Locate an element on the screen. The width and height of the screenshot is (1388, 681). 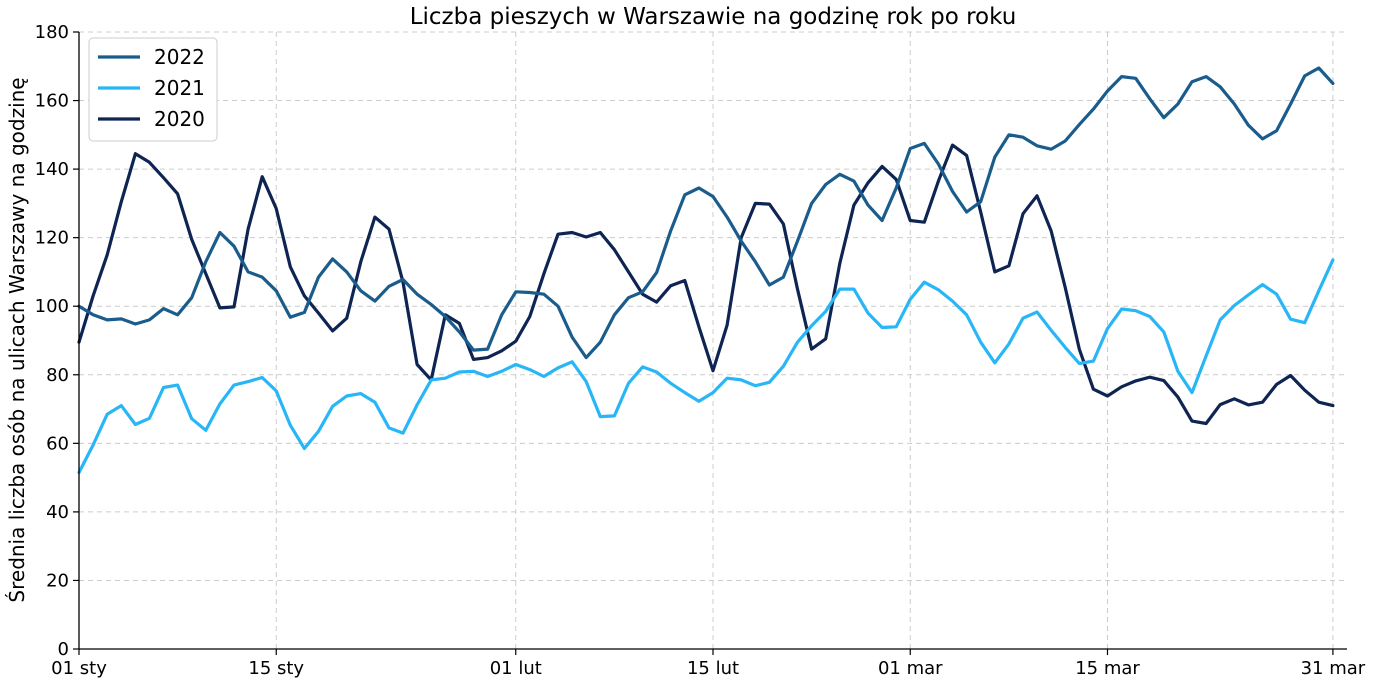
legend-label-2021: 2021 is located at coordinates (179, 88).